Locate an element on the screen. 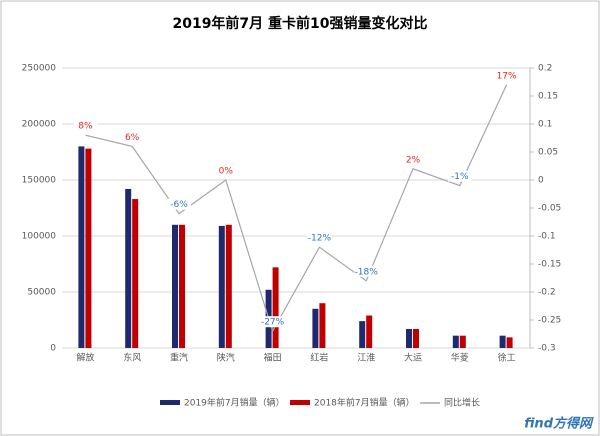 Image resolution: width=600 pixels, height=436 pixels. legend-label: 2019年前7月销量（辆） is located at coordinates (234, 403).